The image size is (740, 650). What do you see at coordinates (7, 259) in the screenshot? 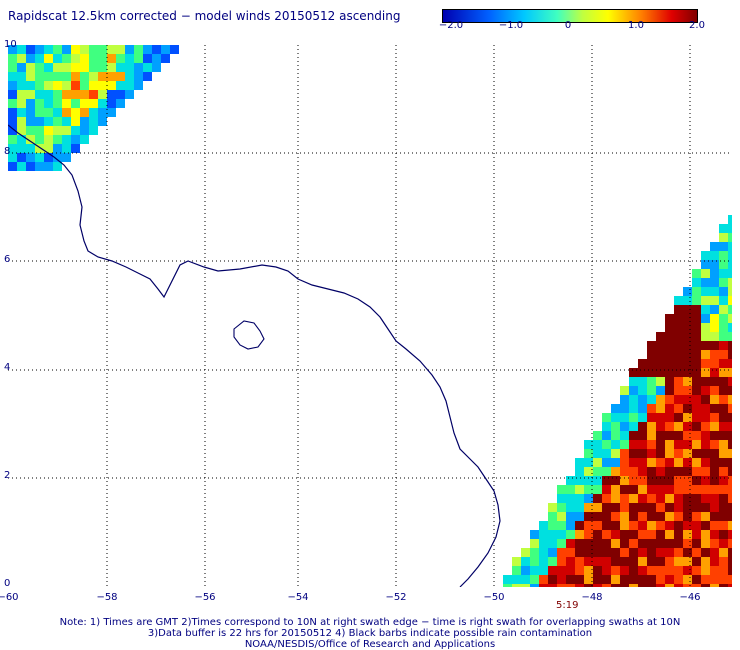
I see `y-tick-label: 6` at bounding box center [7, 259].